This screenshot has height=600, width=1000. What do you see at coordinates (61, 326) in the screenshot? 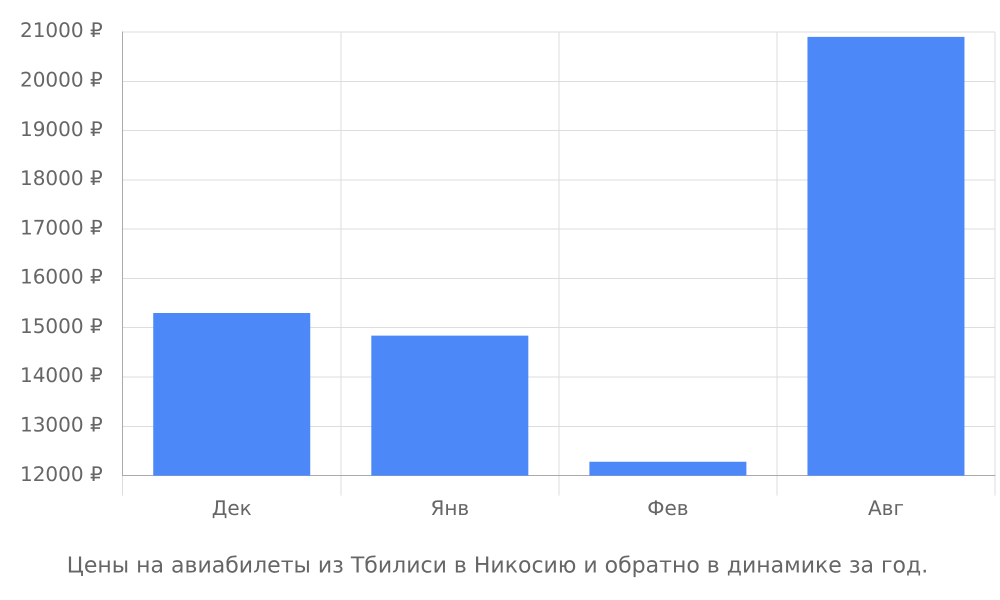
I see `y-tick-label: 15000 ₽` at bounding box center [61, 326].